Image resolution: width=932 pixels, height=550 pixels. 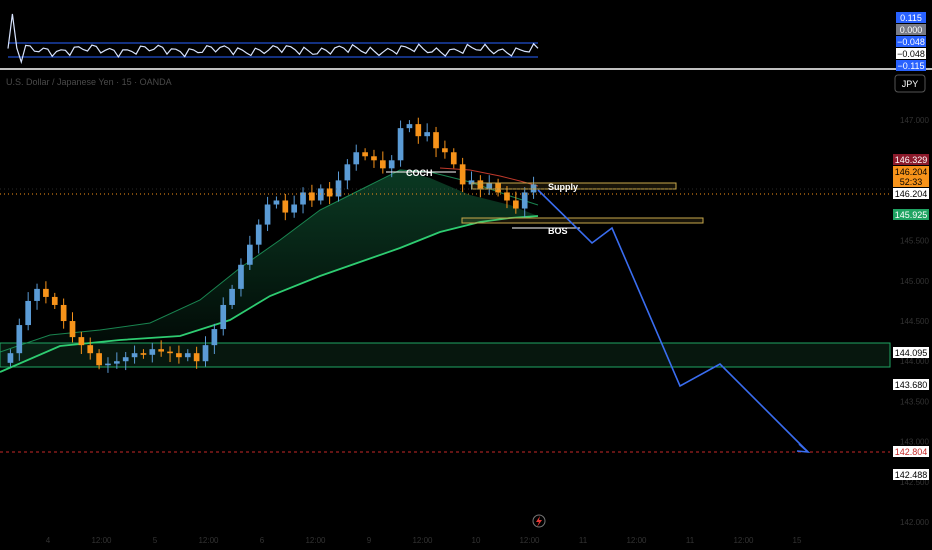 I want to click on price-badge: 146.204, so click(x=911, y=193).